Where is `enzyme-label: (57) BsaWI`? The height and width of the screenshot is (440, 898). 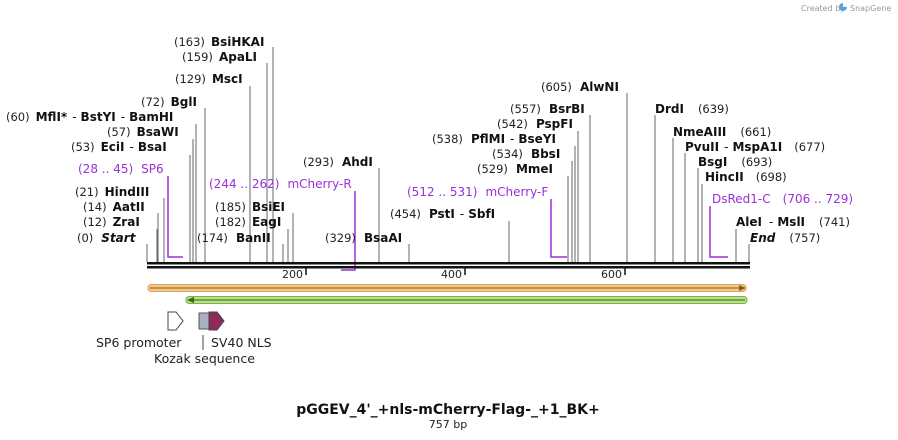
enzyme-label: (57) BsaWI is located at coordinates (143, 132).